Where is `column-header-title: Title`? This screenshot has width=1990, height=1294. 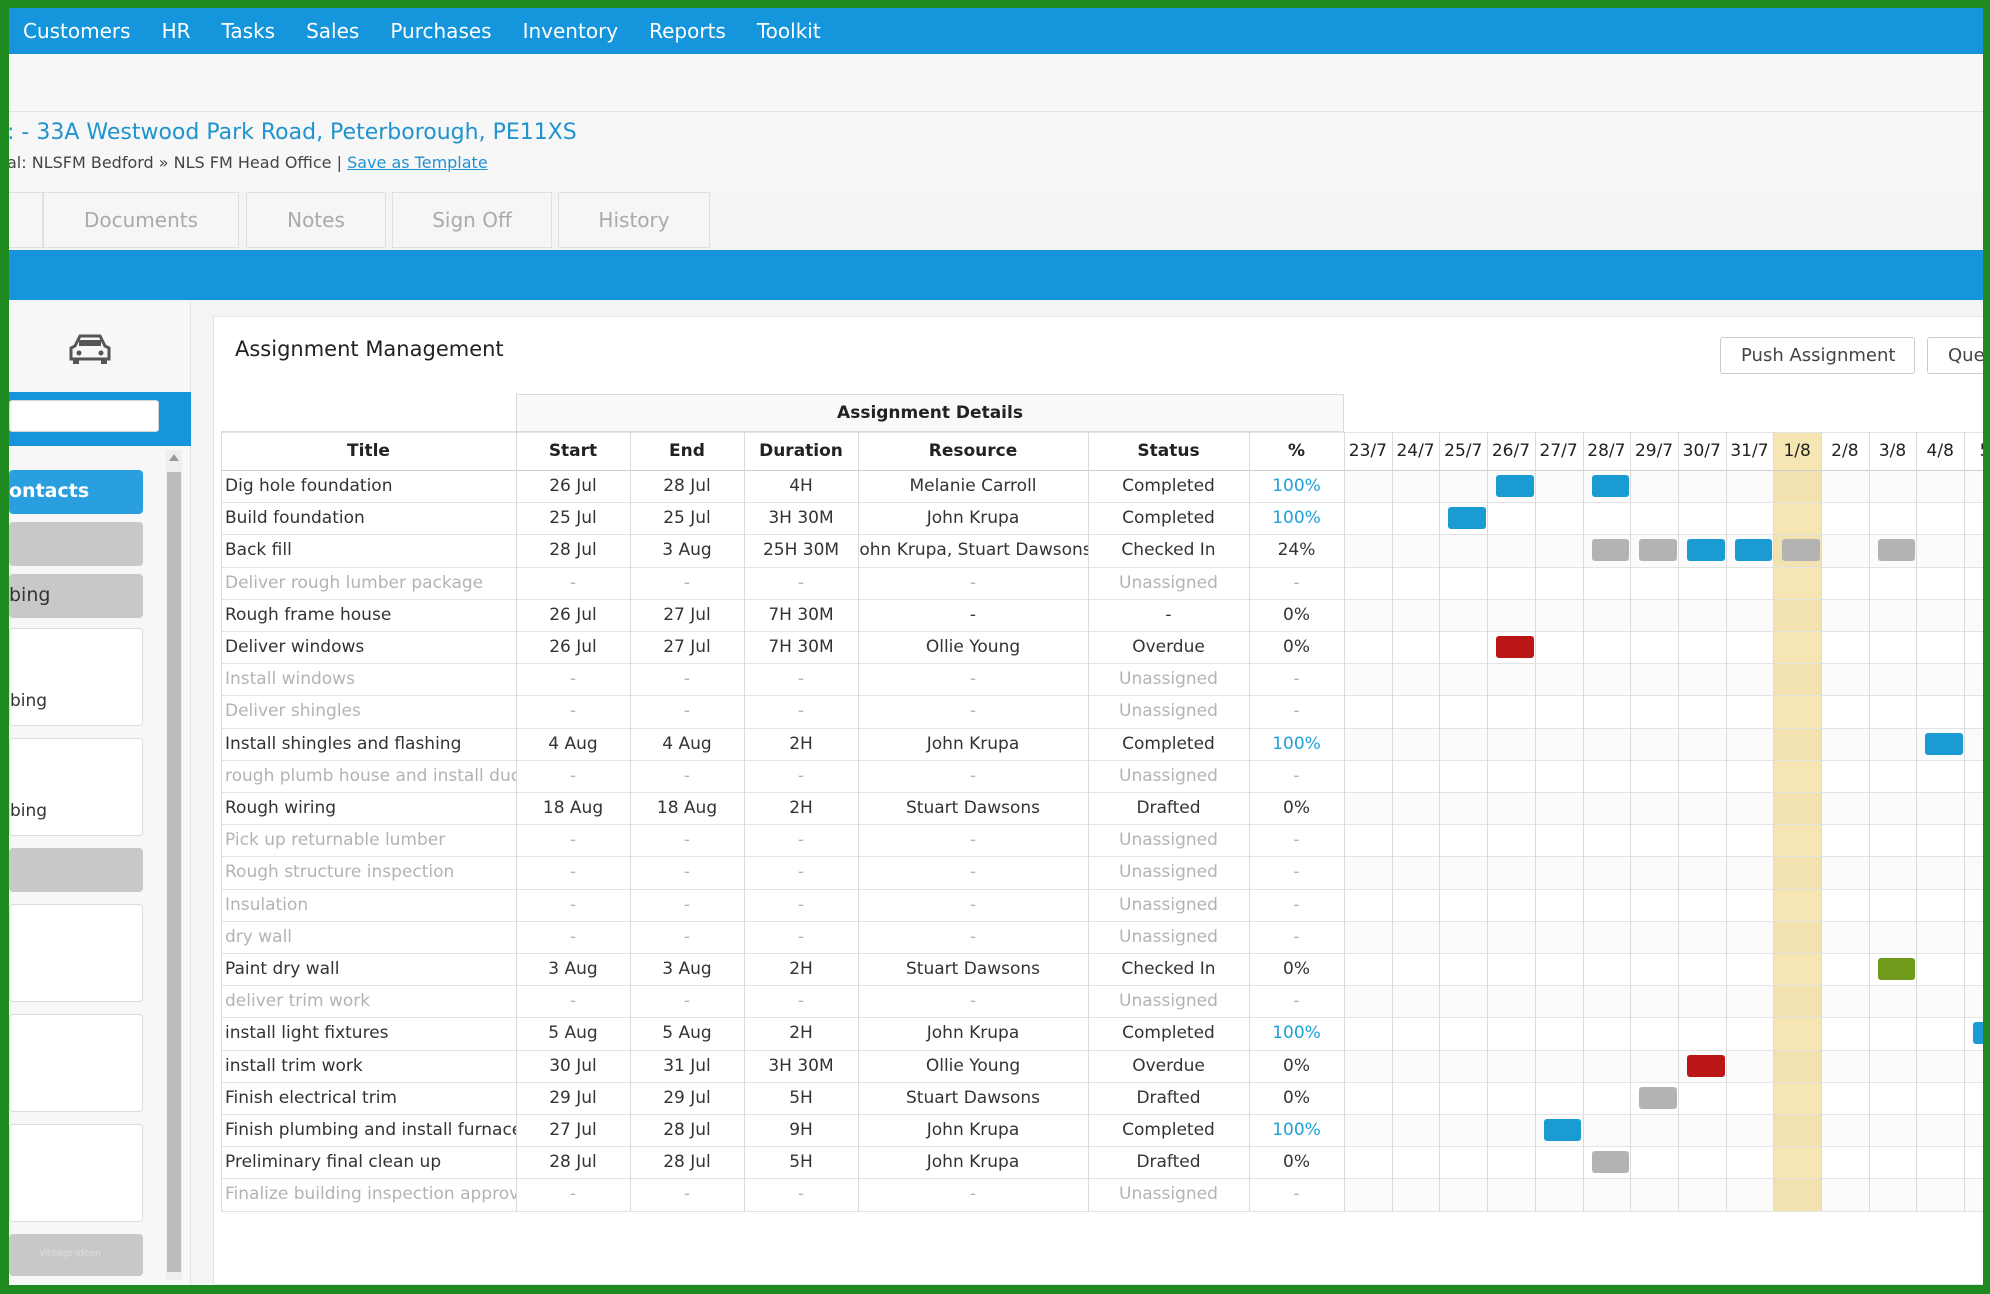 column-header-title: Title is located at coordinates (368, 451).